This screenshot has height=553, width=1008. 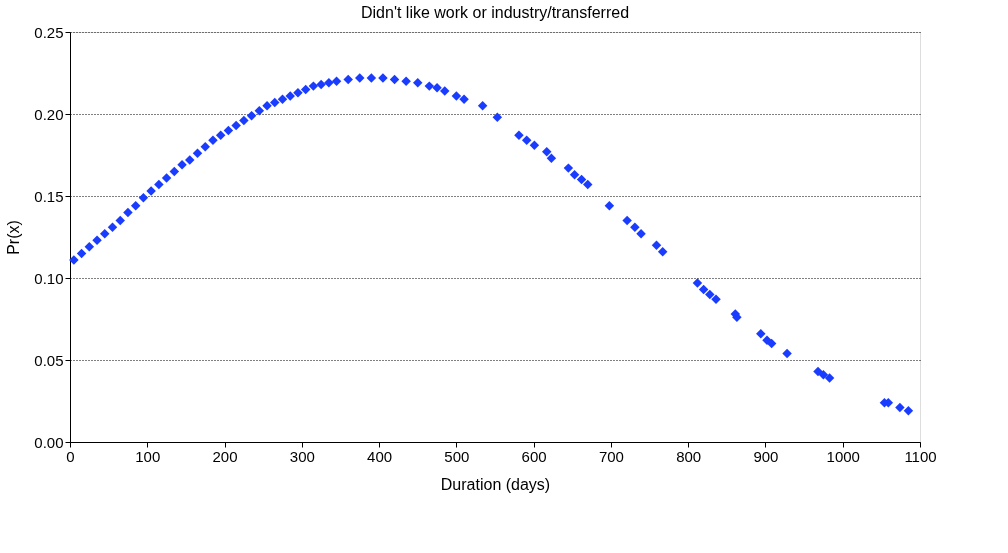 I want to click on chart-title: Didn't like work or industry/transferred, so click(x=495, y=12).